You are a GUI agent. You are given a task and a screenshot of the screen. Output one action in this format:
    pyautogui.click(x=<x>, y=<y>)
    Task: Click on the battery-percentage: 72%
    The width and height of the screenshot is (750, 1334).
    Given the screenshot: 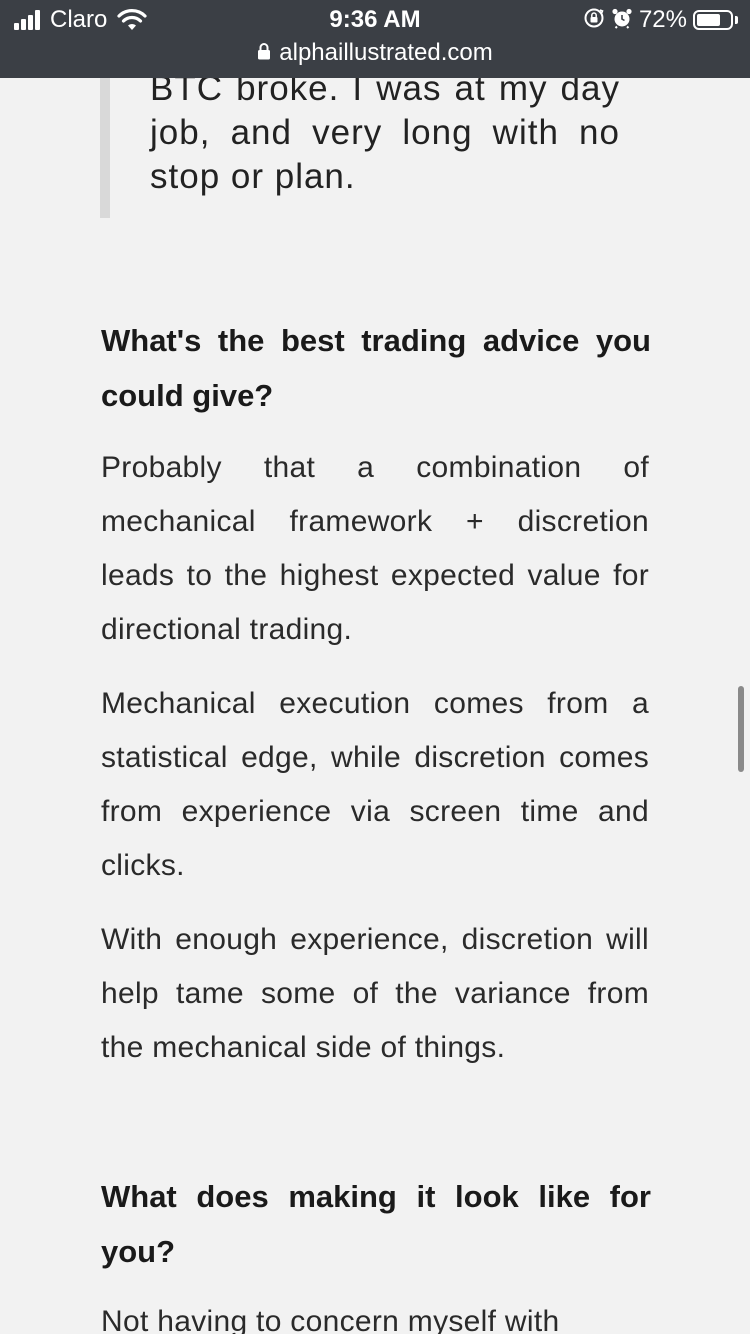 What is the action you would take?
    pyautogui.click(x=662, y=19)
    